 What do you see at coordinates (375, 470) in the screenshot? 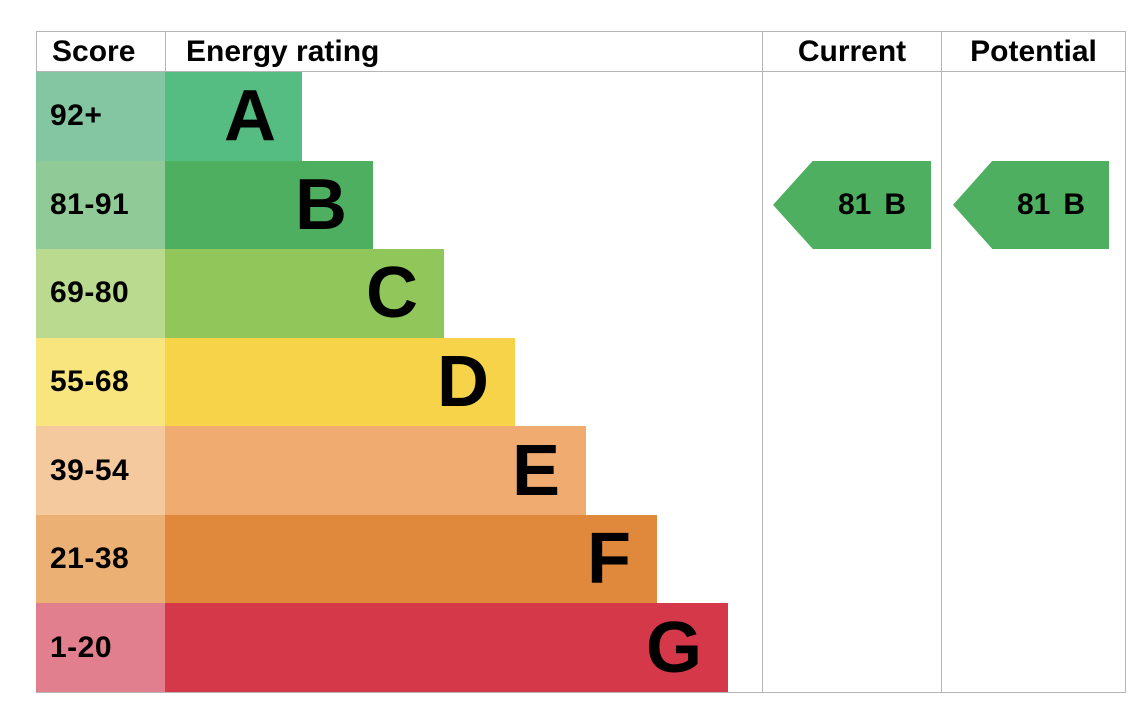
I see `rating-bar-e: E` at bounding box center [375, 470].